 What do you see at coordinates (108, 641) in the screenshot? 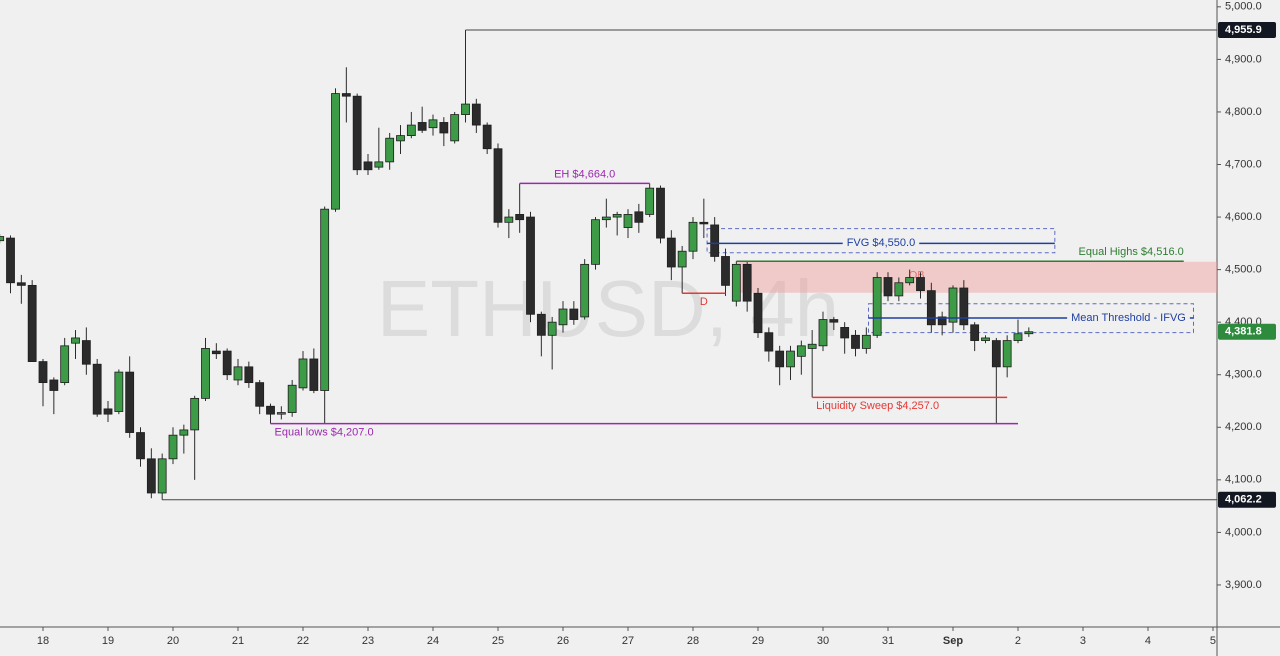
I see `x-tick-label: 19` at bounding box center [108, 641].